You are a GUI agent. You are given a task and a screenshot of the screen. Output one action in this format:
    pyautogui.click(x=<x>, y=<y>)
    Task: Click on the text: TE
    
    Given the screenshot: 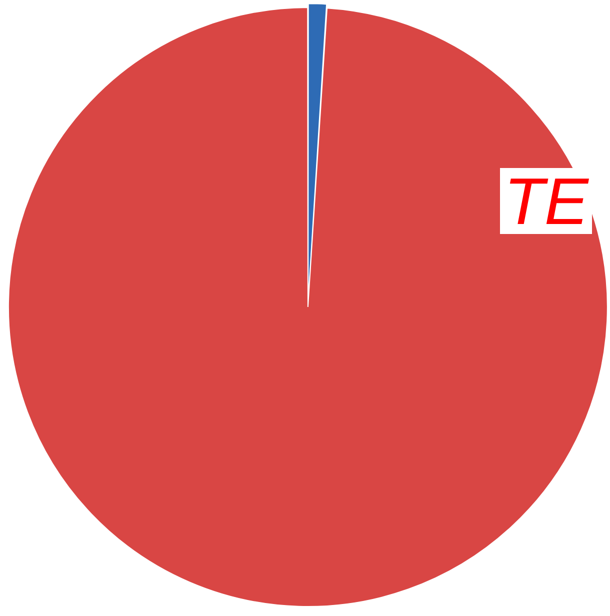 What is the action you would take?
    pyautogui.click(x=546, y=201)
    